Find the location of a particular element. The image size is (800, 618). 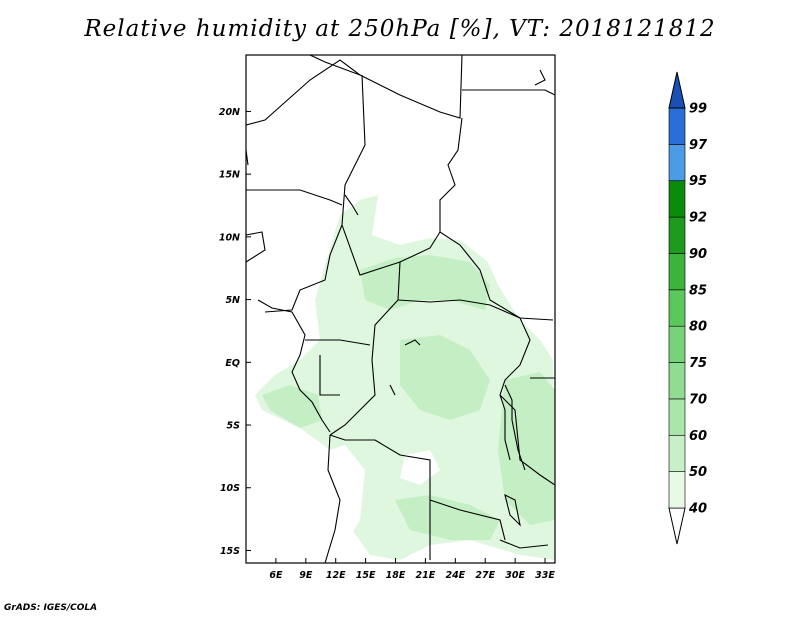

colorbar-label: 90 is located at coordinates (698, 254).